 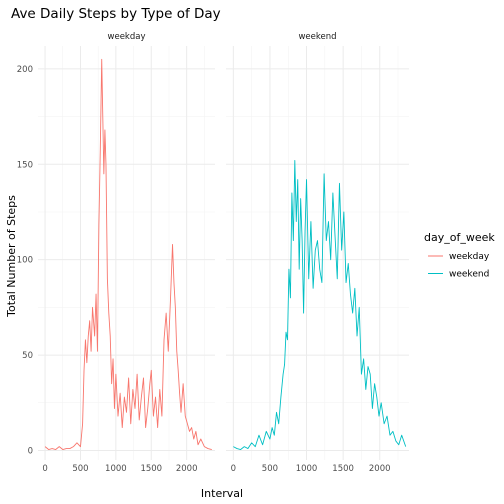 What do you see at coordinates (25, 70) in the screenshot?
I see `y-tick-label: 200` at bounding box center [25, 70].